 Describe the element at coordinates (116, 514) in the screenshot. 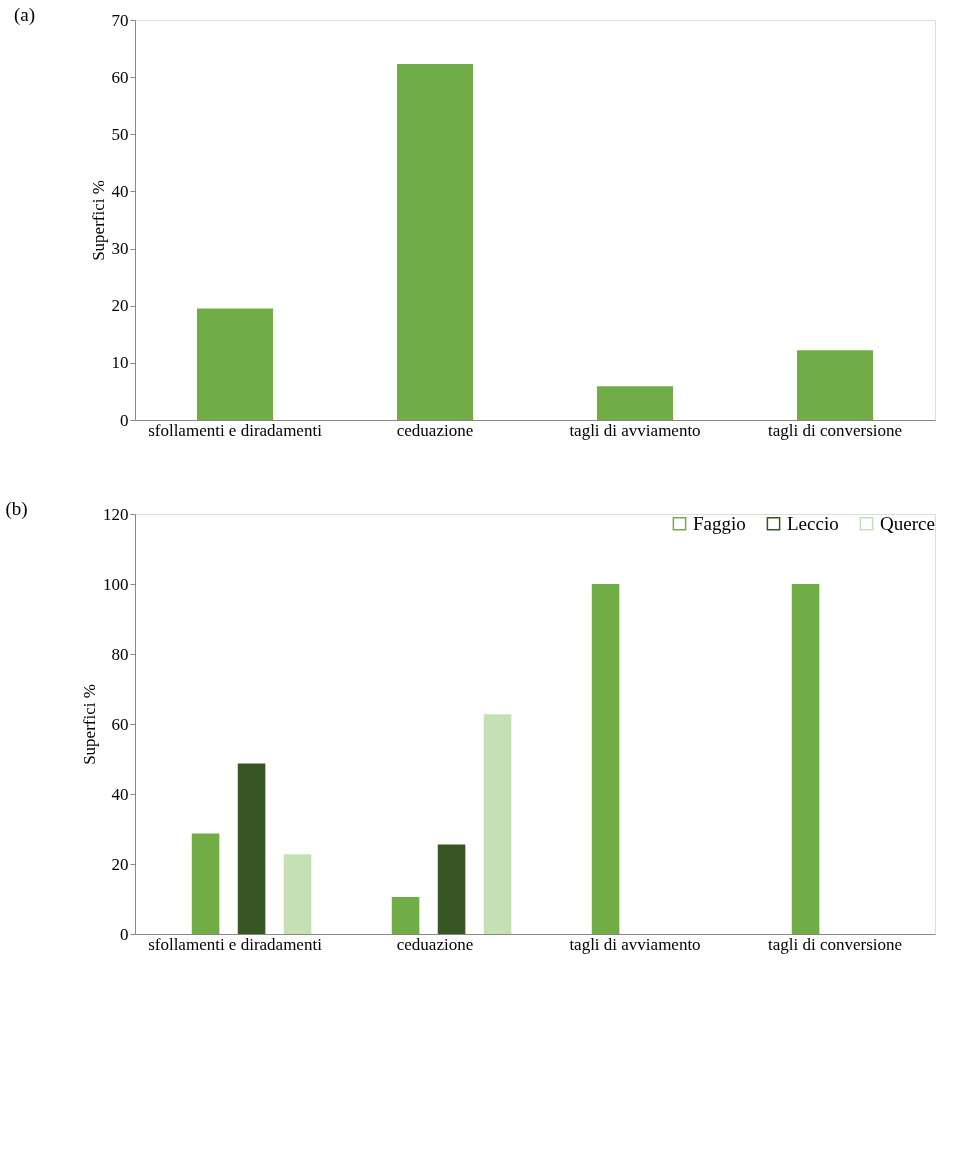

I see `y-tick-label: 120` at that location.